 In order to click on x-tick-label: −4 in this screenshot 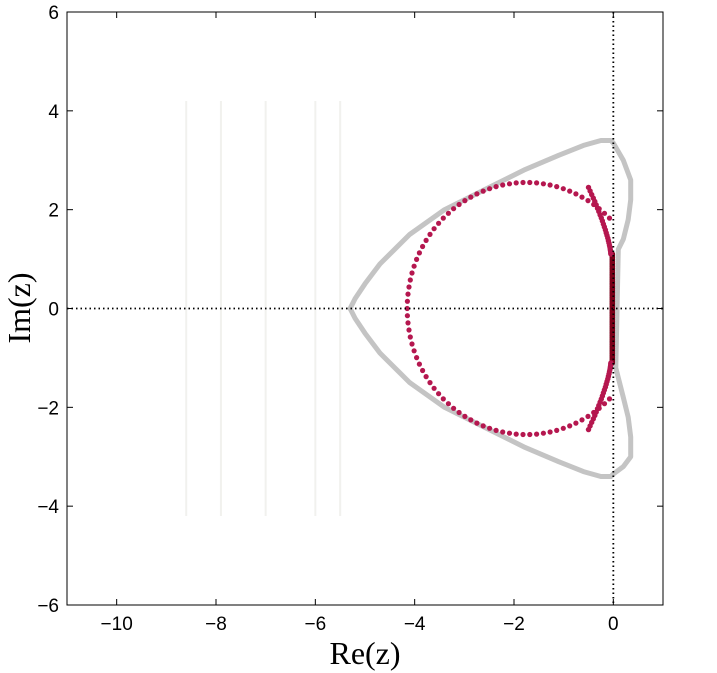, I will do `click(415, 624)`.